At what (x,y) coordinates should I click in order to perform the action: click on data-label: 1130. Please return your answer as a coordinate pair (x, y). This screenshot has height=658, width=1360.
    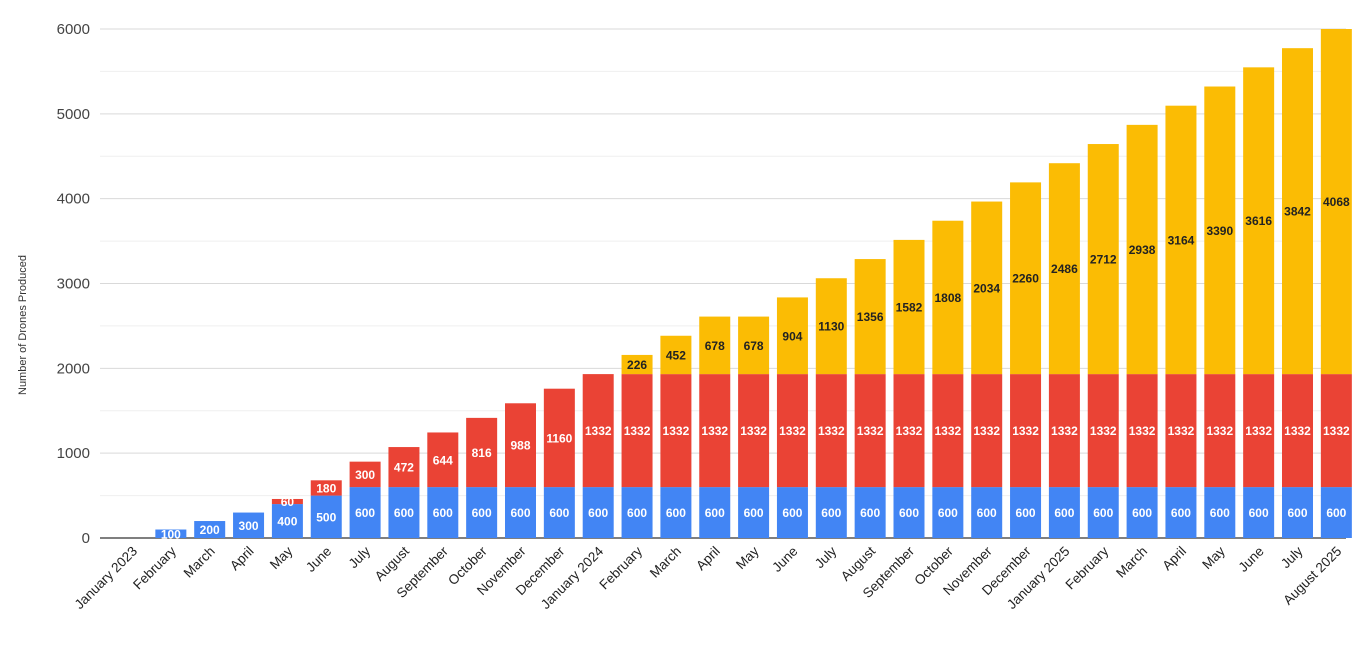
    Looking at the image, I should click on (831, 327).